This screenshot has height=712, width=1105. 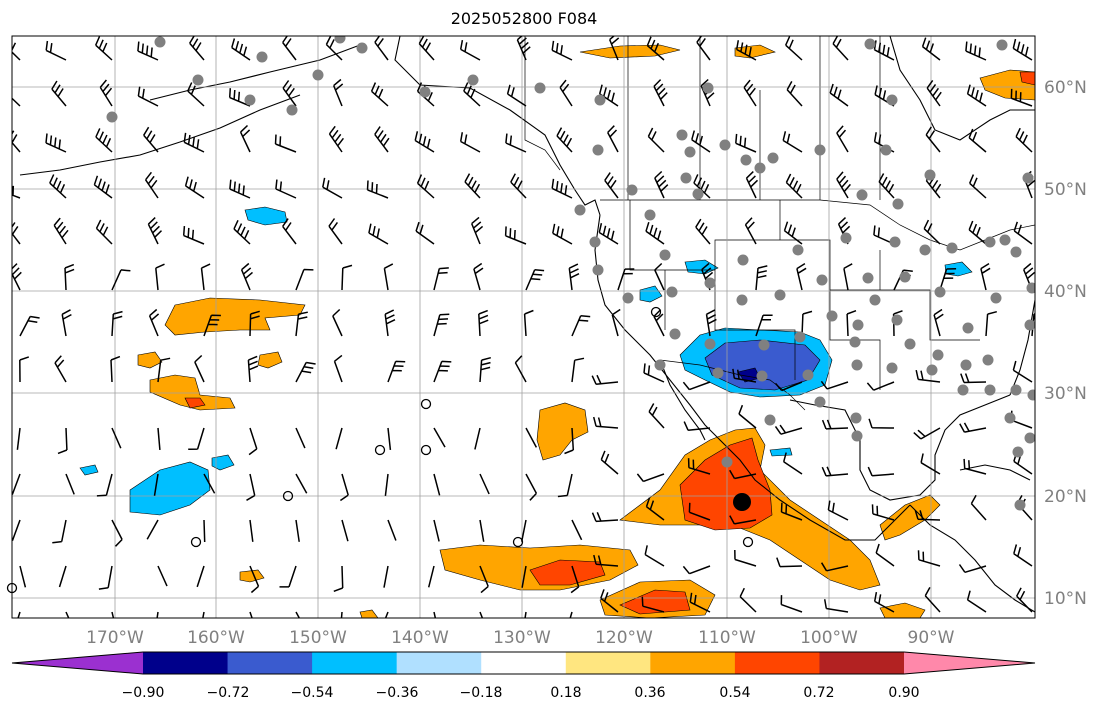 What do you see at coordinates (397, 693) in the screenshot?
I see `colorbar-tick-label: −0.36` at bounding box center [397, 693].